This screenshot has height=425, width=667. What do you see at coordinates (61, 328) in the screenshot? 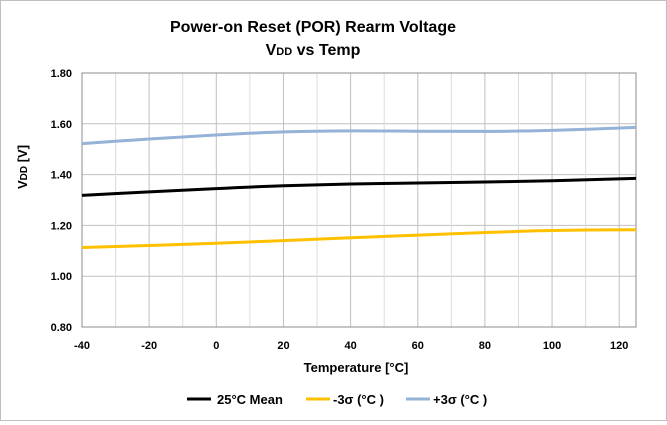
I see `y-tick-label: 0.80` at bounding box center [61, 328].